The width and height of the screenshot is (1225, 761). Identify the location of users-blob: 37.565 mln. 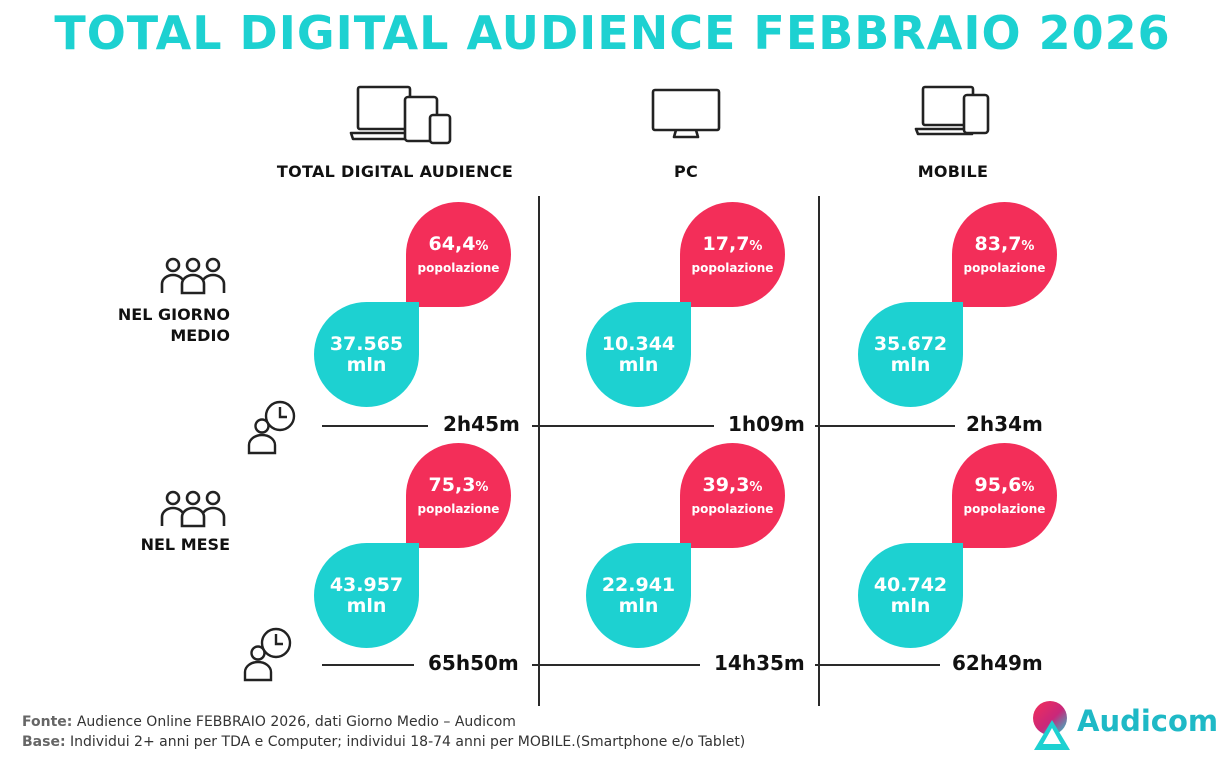
(366, 354).